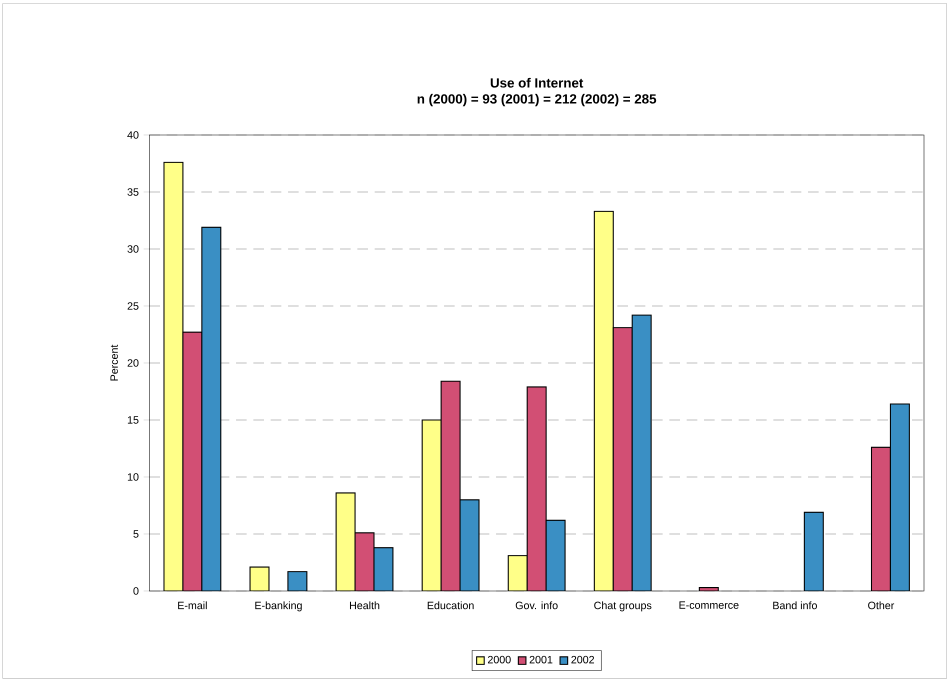 The image size is (950, 681). Describe the element at coordinates (365, 605) in the screenshot. I see `x-tick-label: Health` at that location.